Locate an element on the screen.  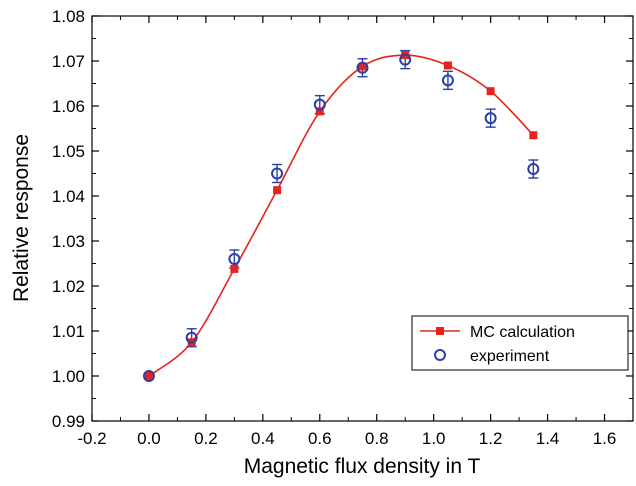
y-tick-label: 1.06 is located at coordinates (68, 106).